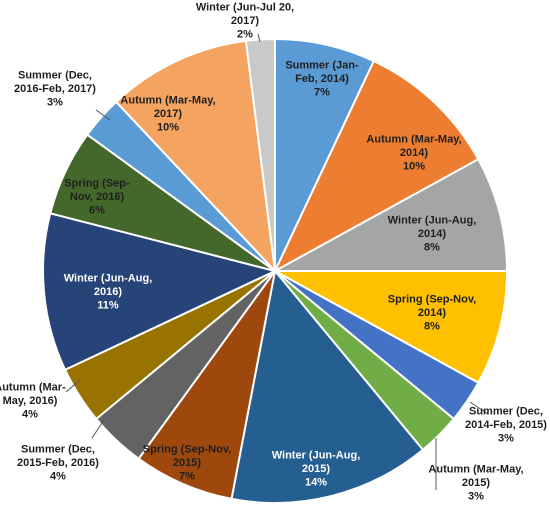 Image resolution: width=550 pixels, height=527 pixels. I want to click on slice-label: Summer (Dec, 2015-Feb, 2016) 4%, so click(58, 463).